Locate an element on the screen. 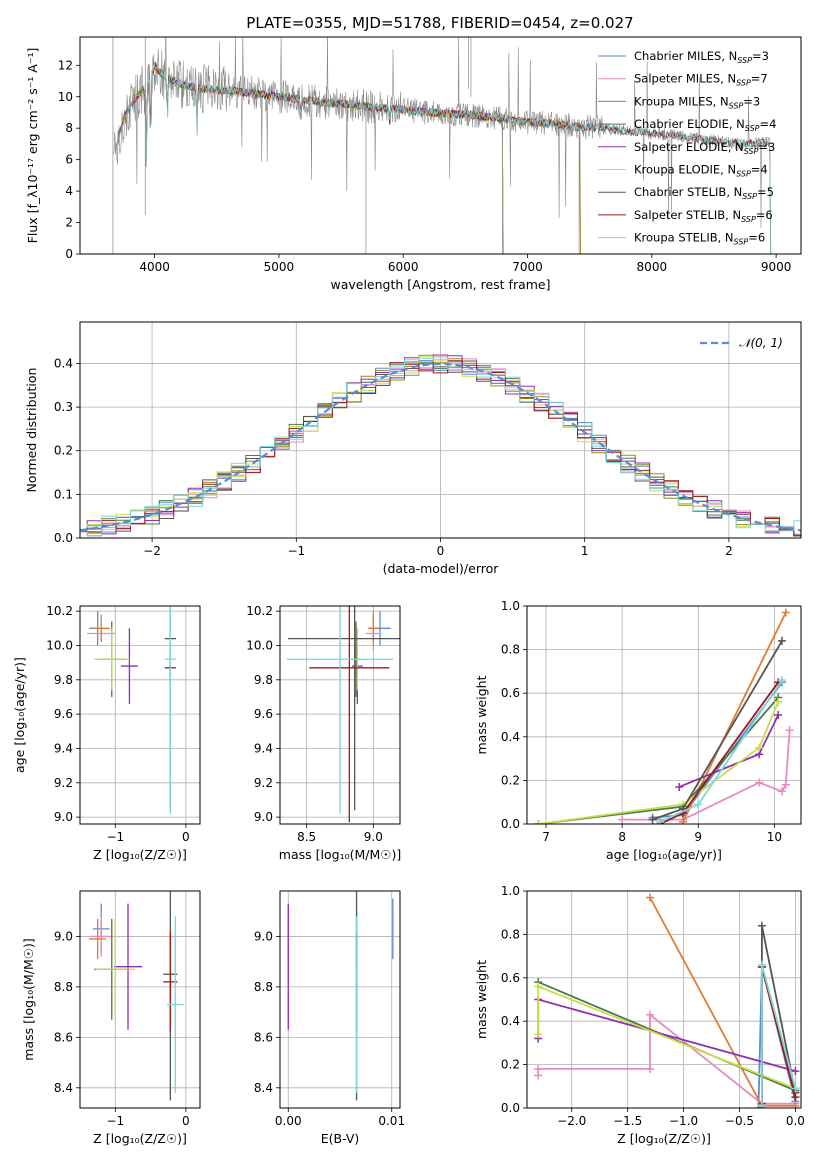  spectrum-plot-area is located at coordinates (442, 145).